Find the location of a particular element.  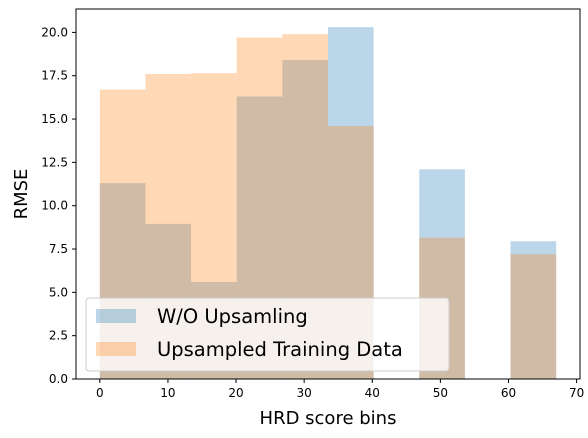

x-tick-label: 10 is located at coordinates (167, 393).